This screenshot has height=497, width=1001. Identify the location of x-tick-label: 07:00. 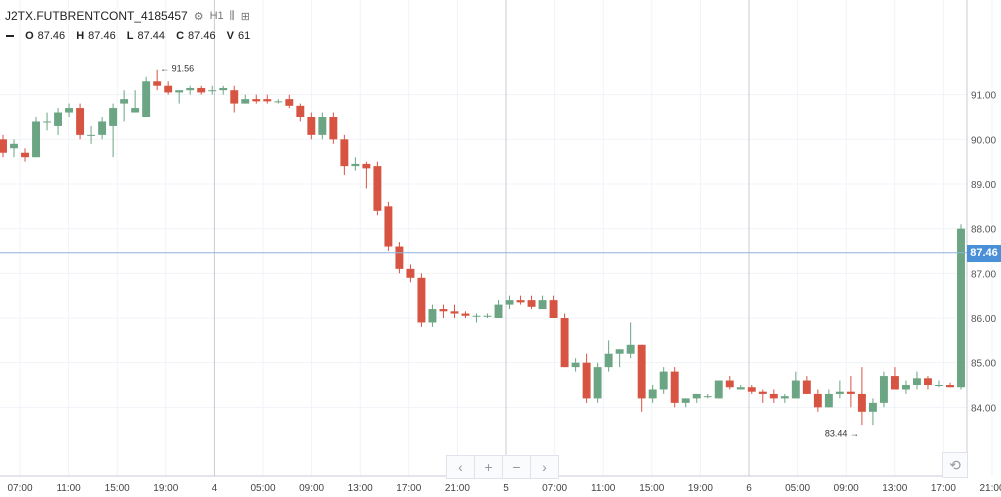
(554, 488).